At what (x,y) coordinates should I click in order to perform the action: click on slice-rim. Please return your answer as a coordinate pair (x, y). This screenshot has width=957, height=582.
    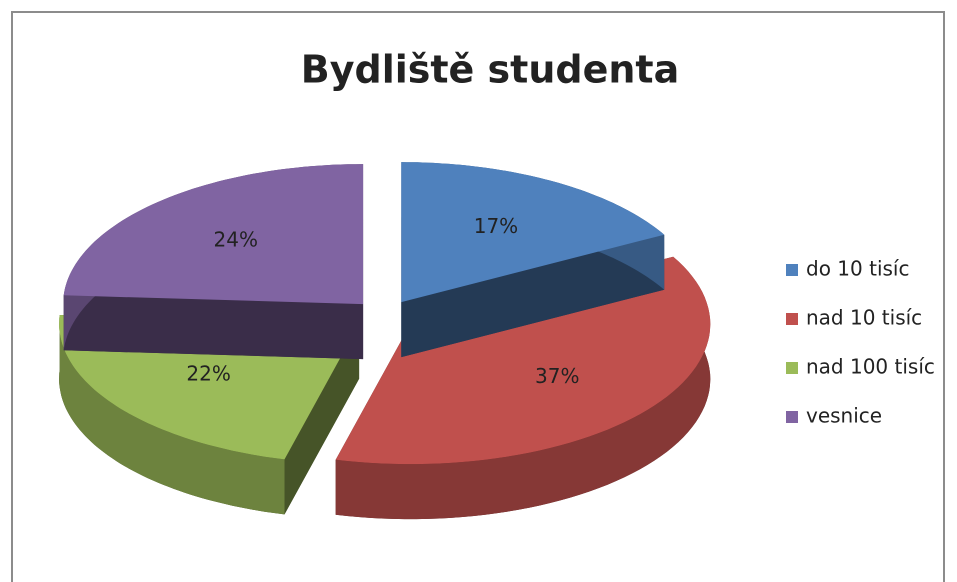
    Looking at the image, I should click on (172, 415).